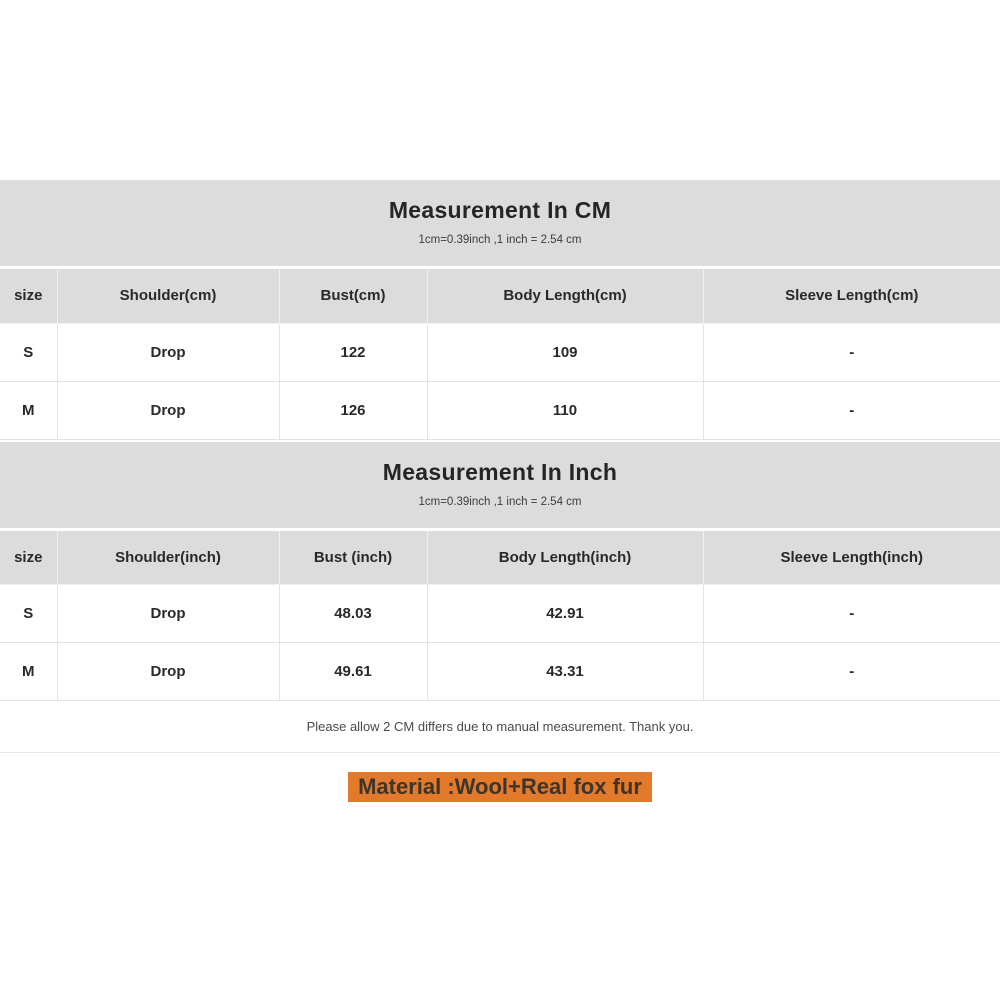 Image resolution: width=1000 pixels, height=1000 pixels. I want to click on bust-cell: 49.61, so click(352, 671).